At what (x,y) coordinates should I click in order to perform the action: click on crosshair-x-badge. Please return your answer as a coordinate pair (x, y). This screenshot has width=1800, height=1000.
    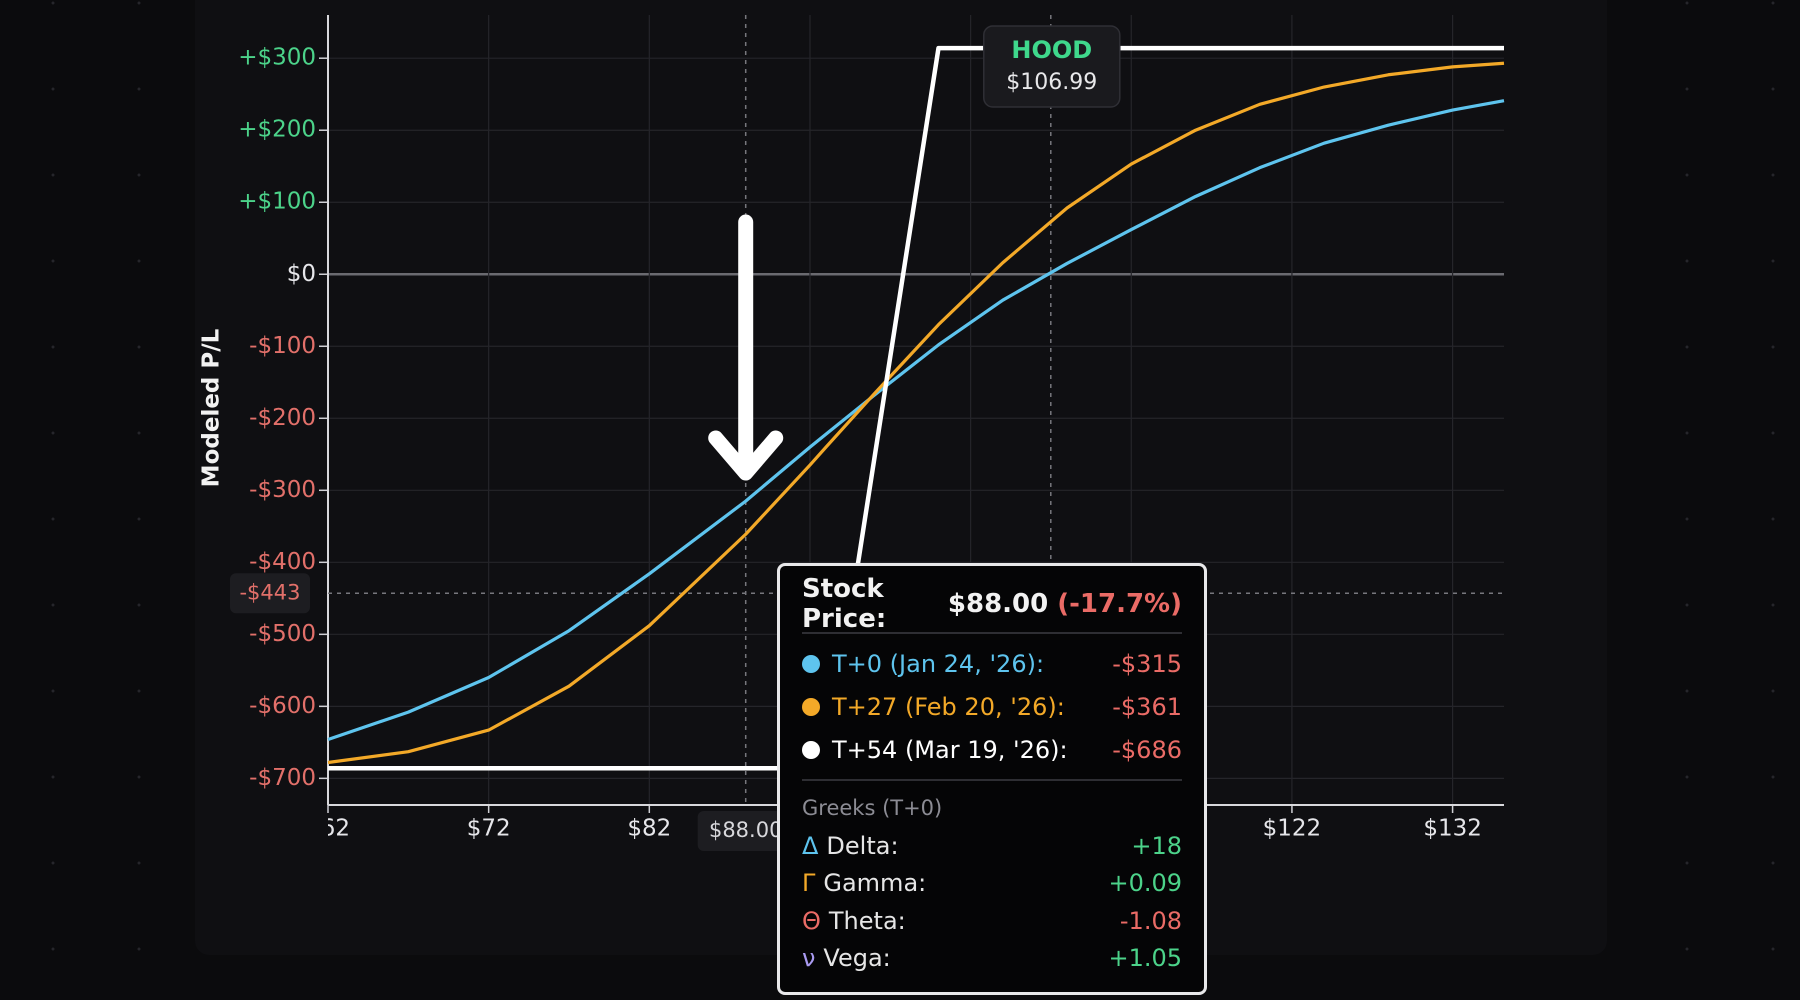
    Looking at the image, I should click on (745, 831).